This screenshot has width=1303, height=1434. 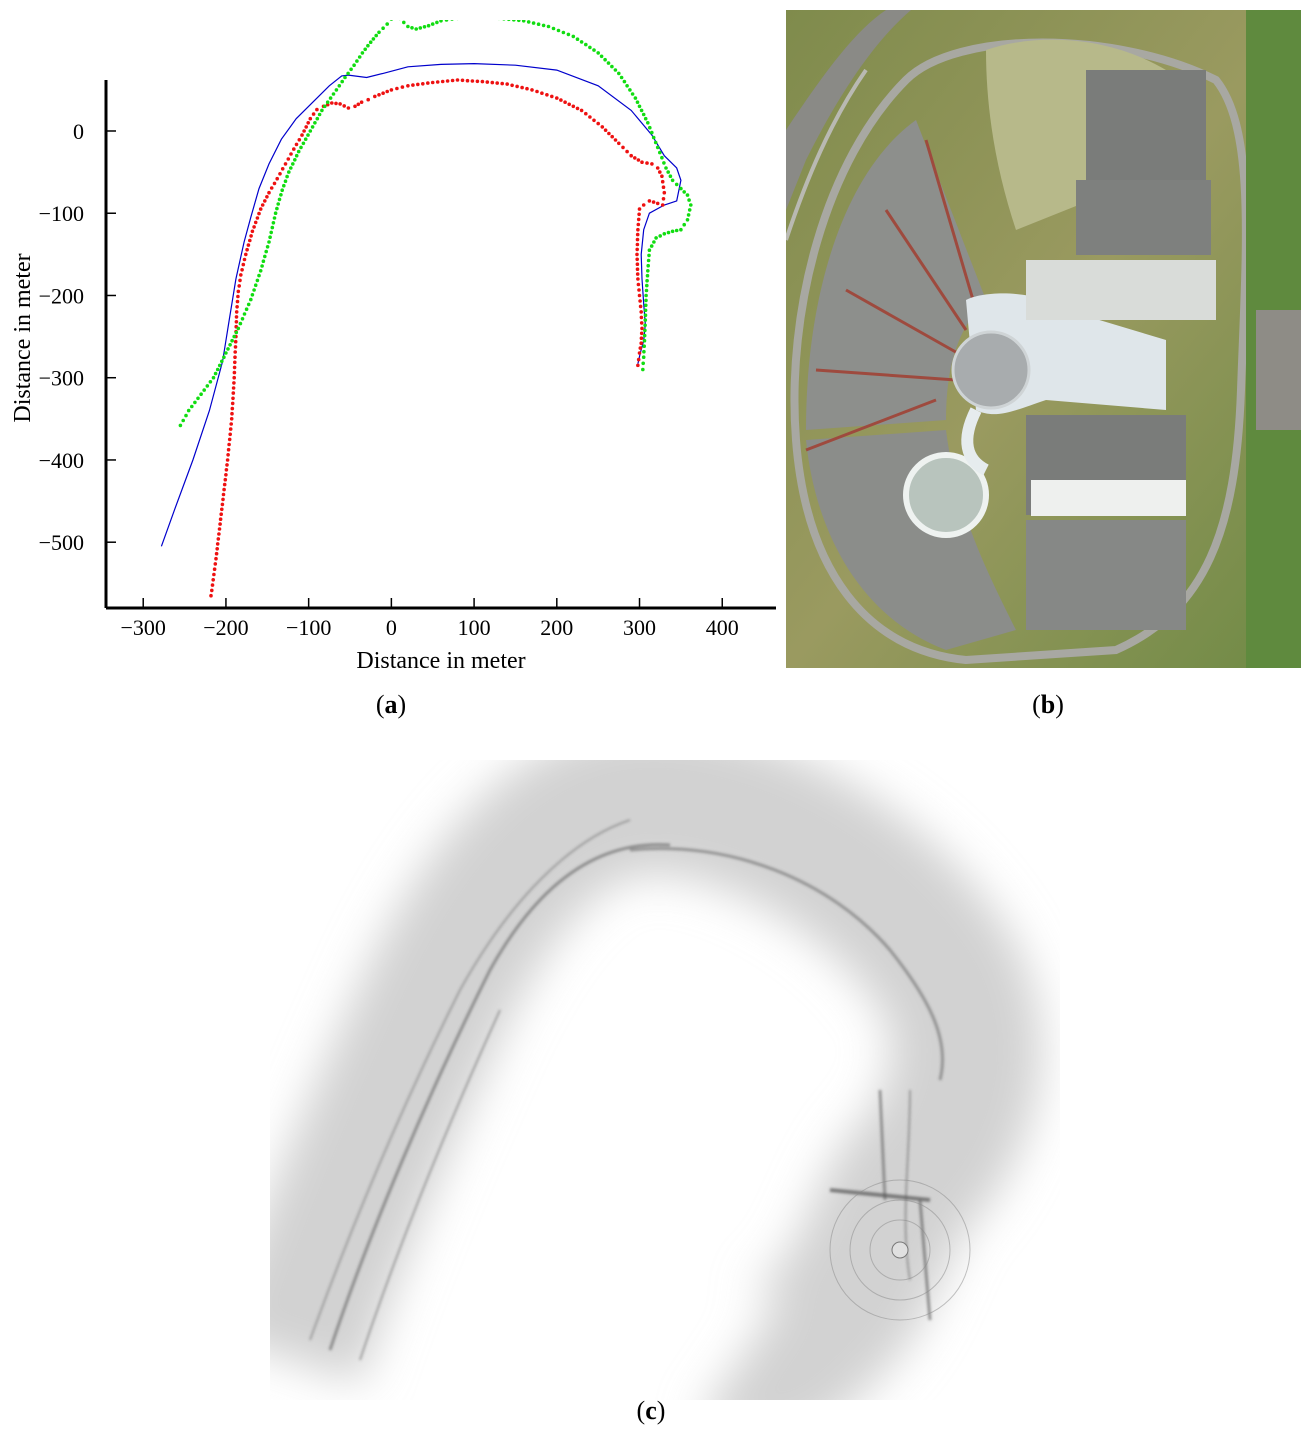 What do you see at coordinates (991, 370) in the screenshot?
I see `plaza` at bounding box center [991, 370].